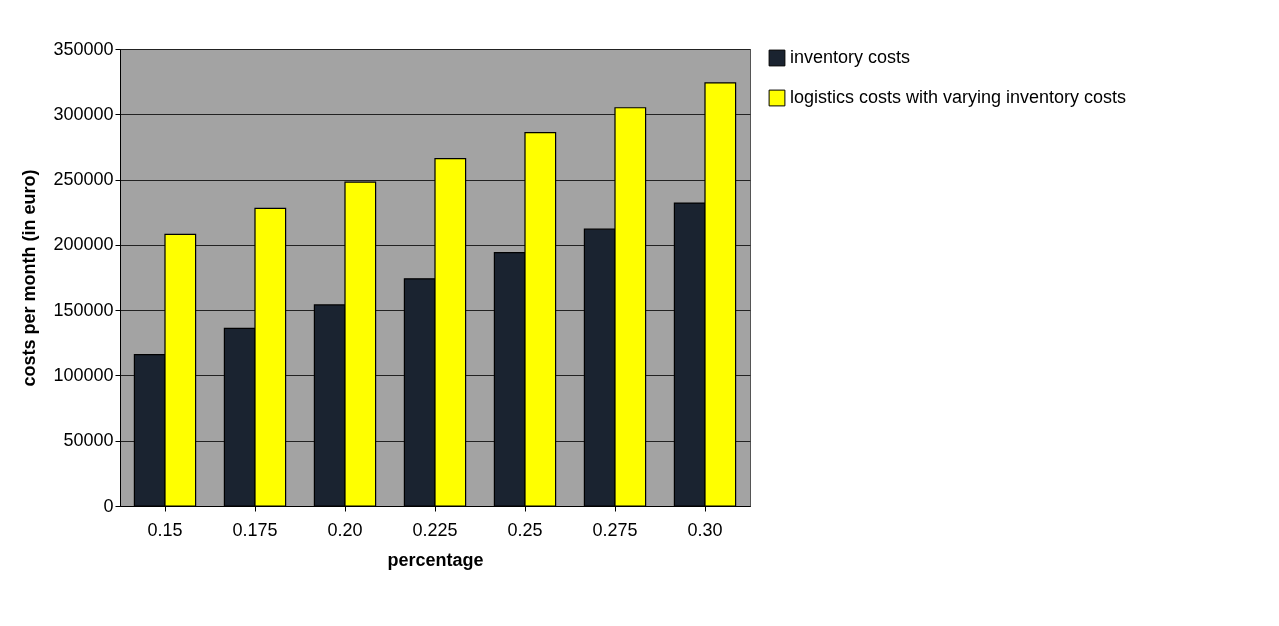 The width and height of the screenshot is (1279, 626). I want to click on y-tick-label: 250000, so click(83, 179).